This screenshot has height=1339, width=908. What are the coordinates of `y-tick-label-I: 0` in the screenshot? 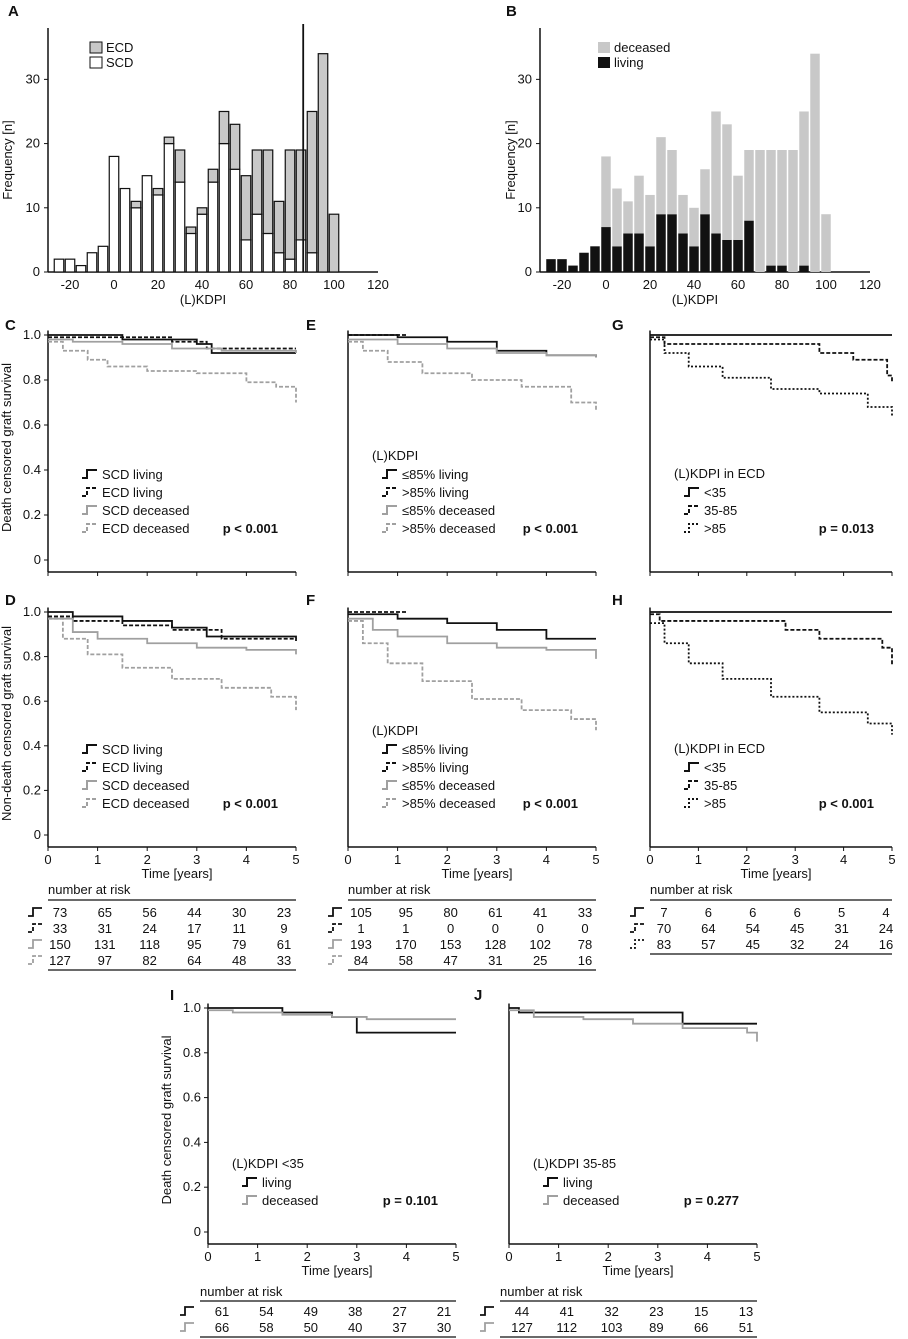 It's located at (197, 1231).